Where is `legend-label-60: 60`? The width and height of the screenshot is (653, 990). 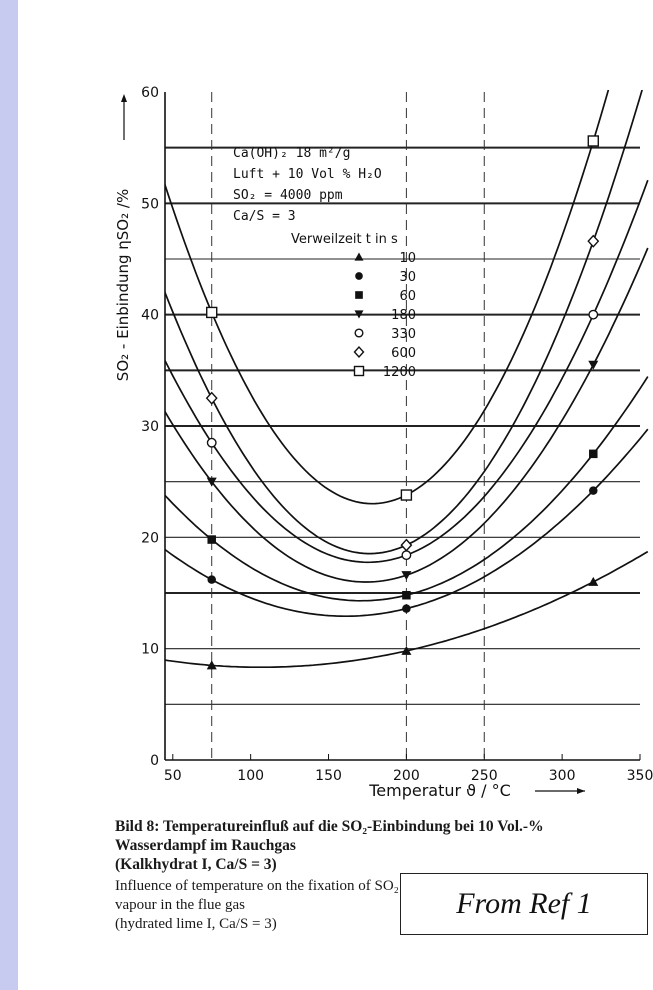
legend-label-60: 60 is located at coordinates (407, 296).